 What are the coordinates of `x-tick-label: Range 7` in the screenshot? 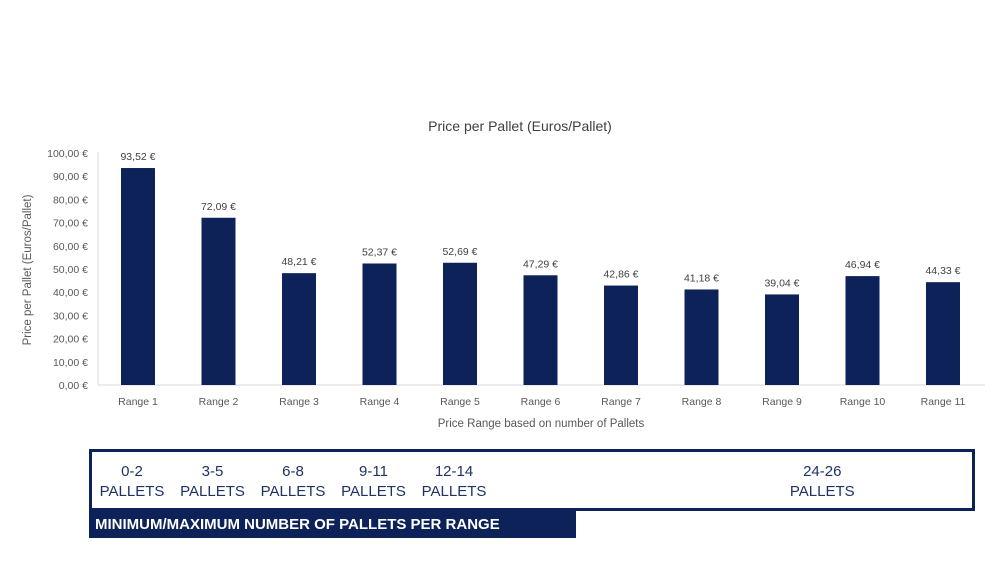 It's located at (621, 402).